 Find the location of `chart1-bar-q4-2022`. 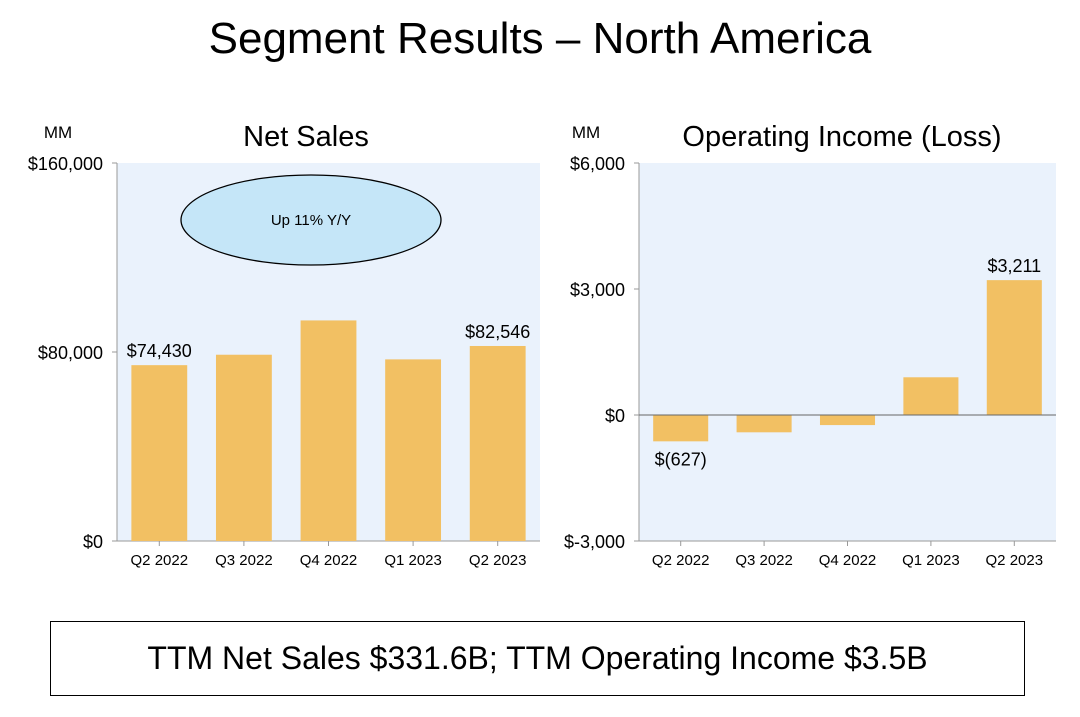

chart1-bar-q4-2022 is located at coordinates (328, 430).